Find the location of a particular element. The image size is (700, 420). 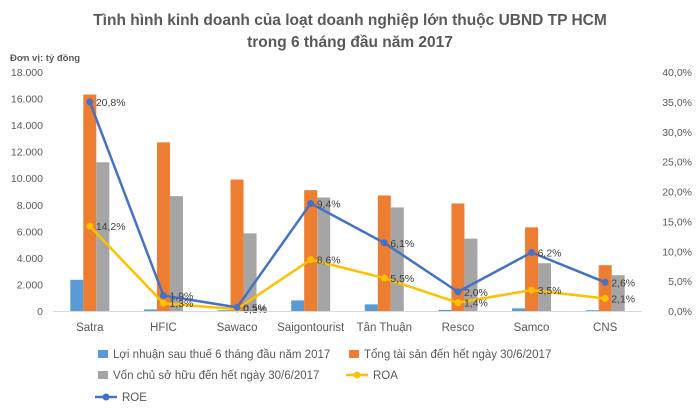

data-label-roe: 9,4% is located at coordinates (329, 204).